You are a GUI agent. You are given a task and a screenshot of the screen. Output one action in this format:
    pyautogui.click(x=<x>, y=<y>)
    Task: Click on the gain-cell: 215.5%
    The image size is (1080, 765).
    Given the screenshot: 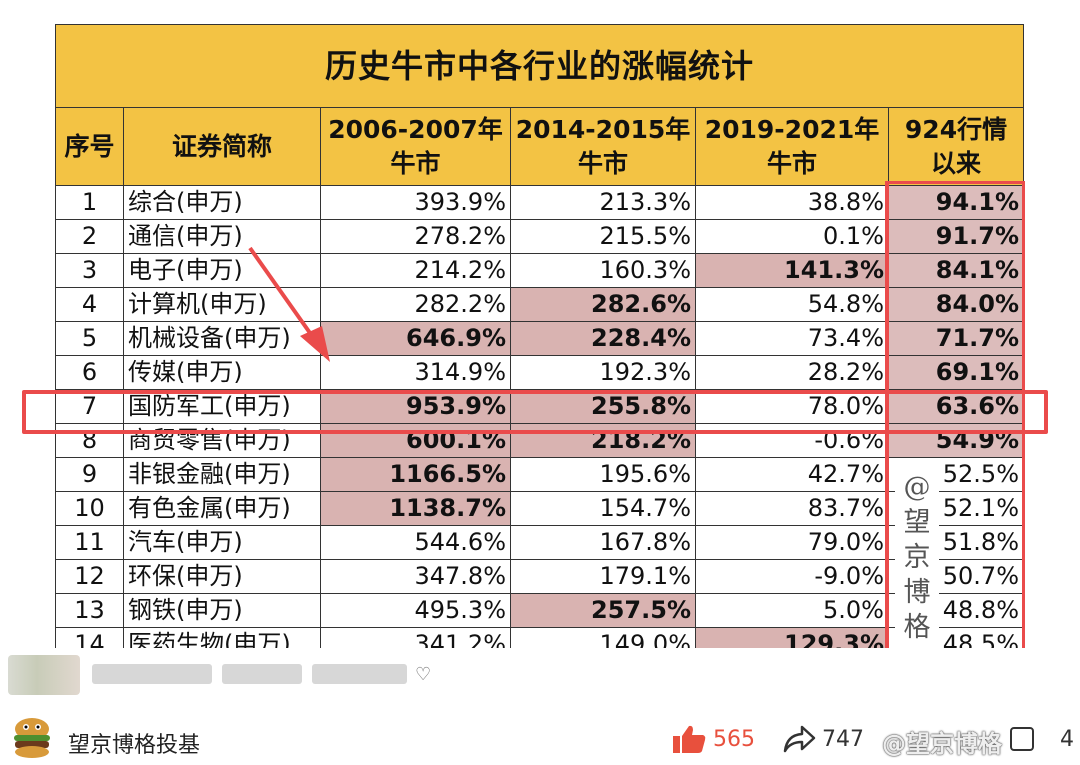 What is the action you would take?
    pyautogui.click(x=603, y=236)
    